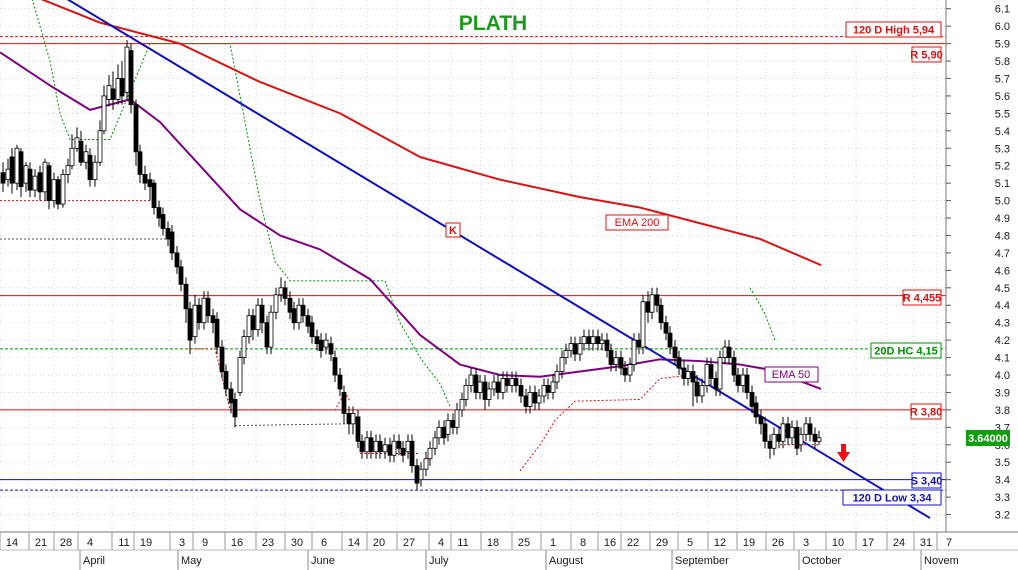 The image size is (1018, 570). What do you see at coordinates (778, 543) in the screenshot?
I see `x-day-label: 26` at bounding box center [778, 543].